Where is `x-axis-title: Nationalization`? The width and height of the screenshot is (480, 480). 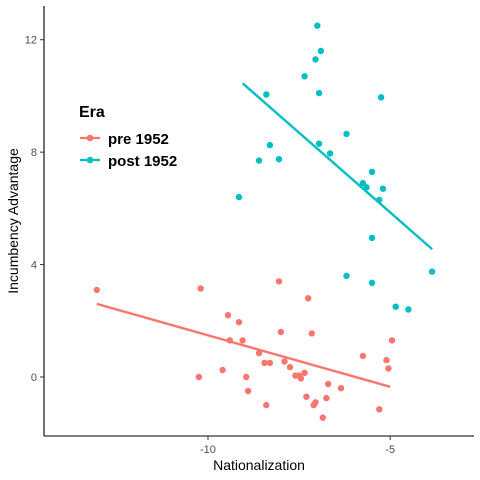 x-axis-title: Nationalization is located at coordinates (259, 465).